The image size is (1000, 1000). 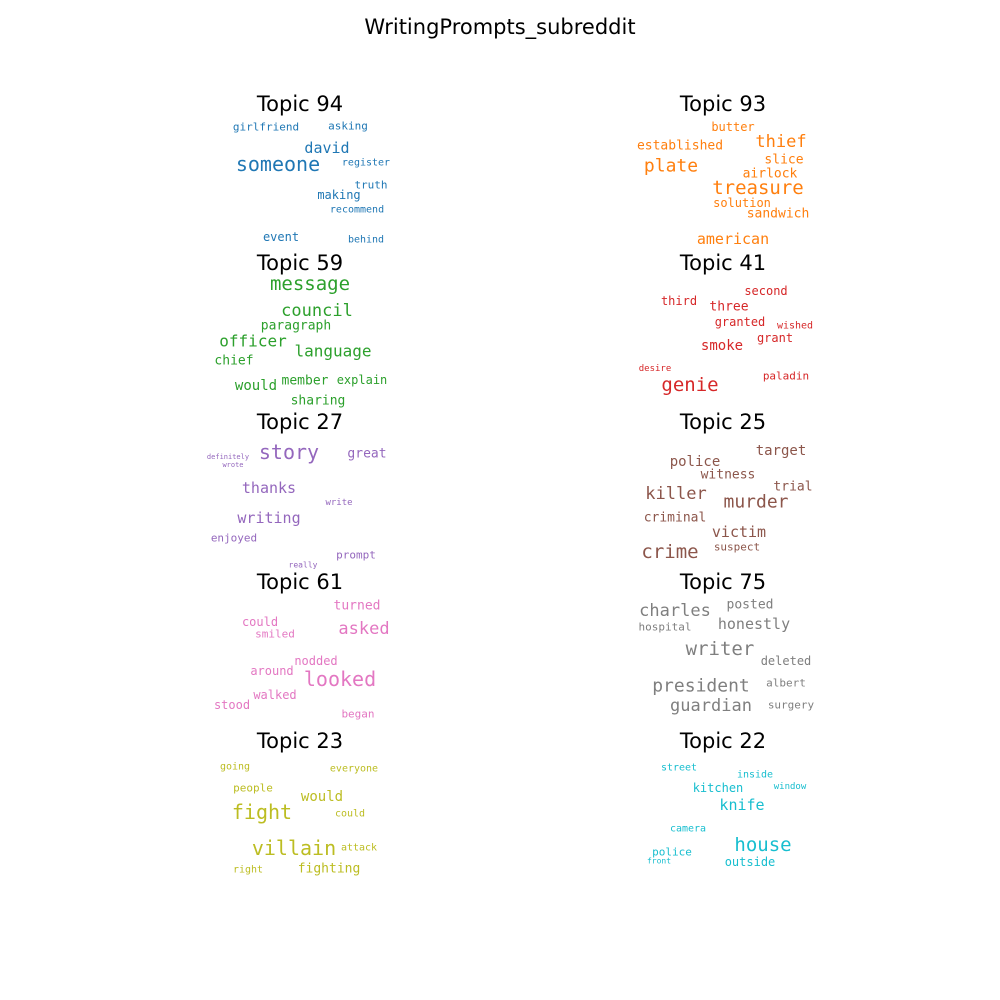 What do you see at coordinates (722, 422) in the screenshot?
I see `panel-title: Topic 25` at bounding box center [722, 422].